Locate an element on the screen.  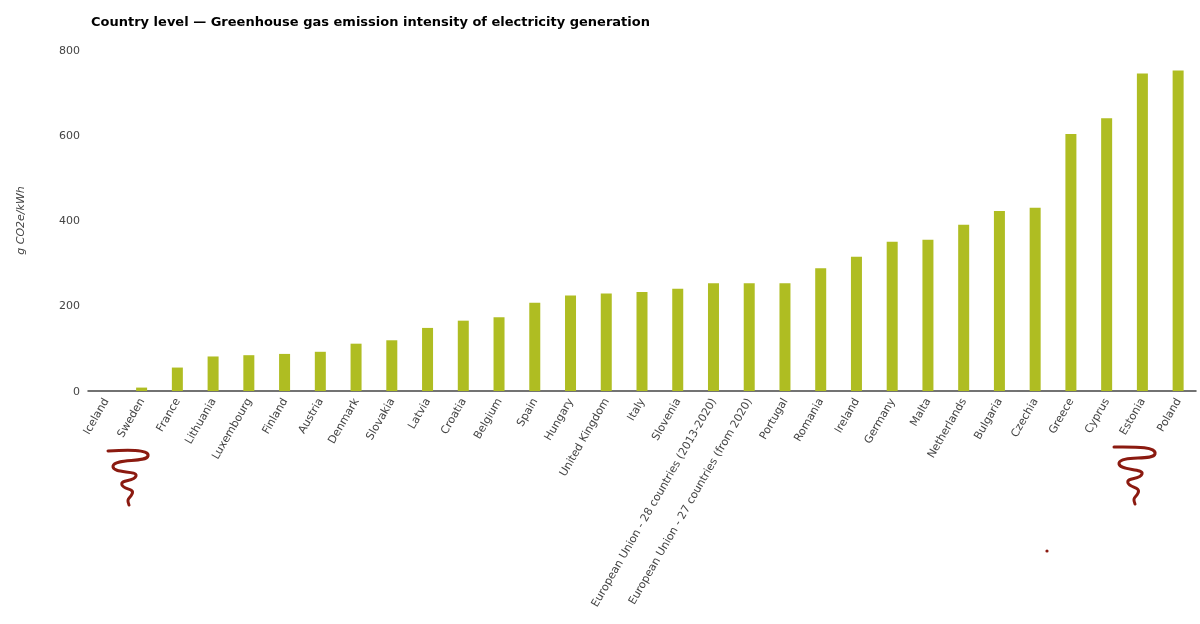
y-axis-title: g CO2e/kWh is located at coordinates (20, 220).